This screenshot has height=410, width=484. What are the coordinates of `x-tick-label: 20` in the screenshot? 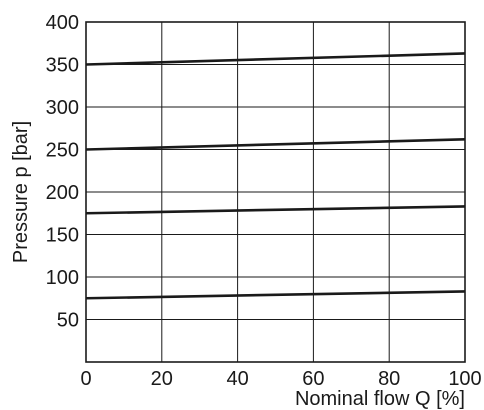 It's located at (162, 379).